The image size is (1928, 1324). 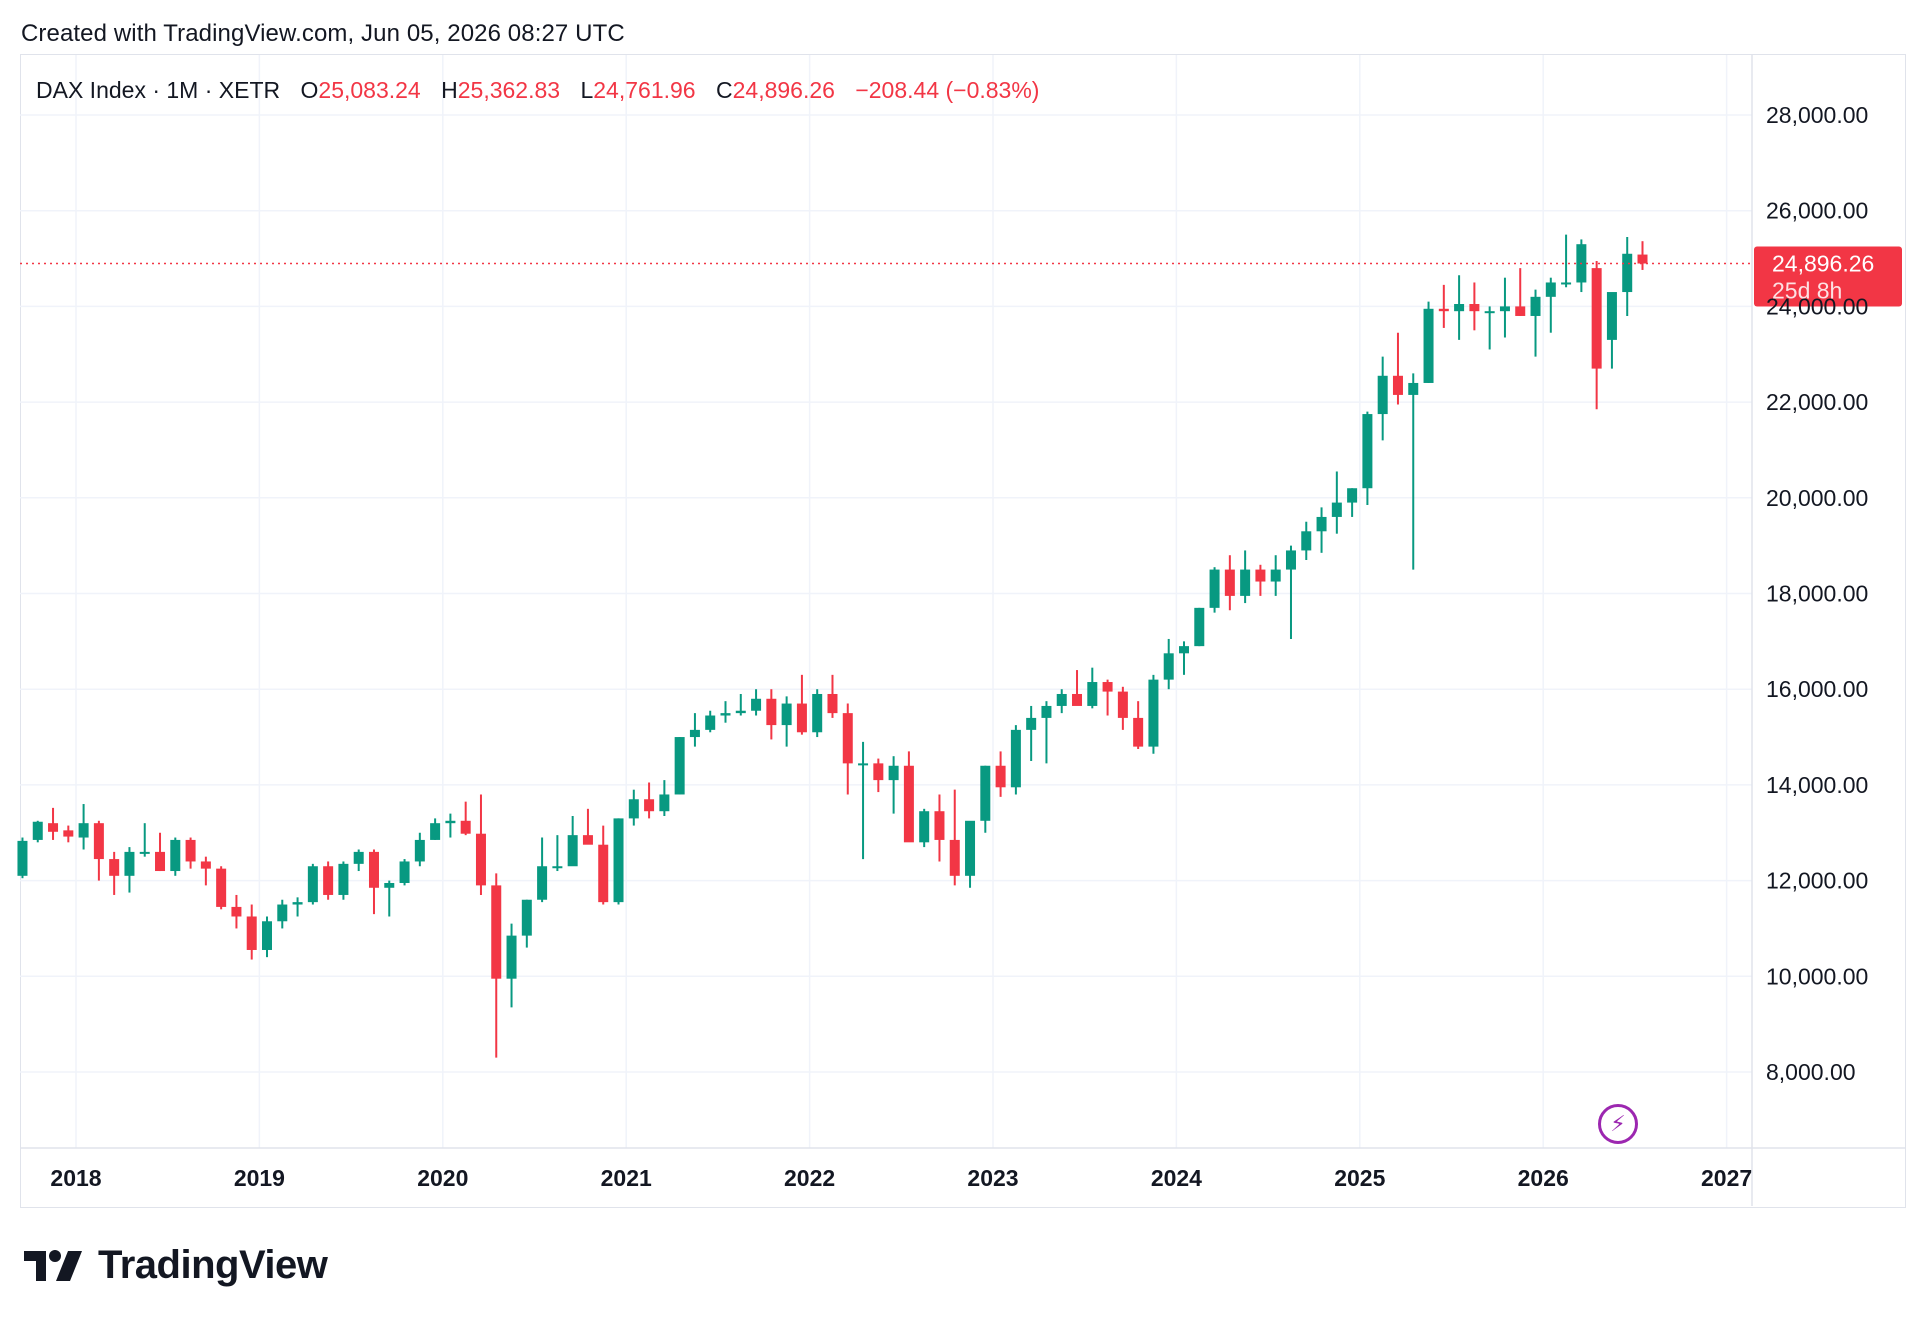 What do you see at coordinates (1618, 1124) in the screenshot?
I see `lightning-icon: ⚡` at bounding box center [1618, 1124].